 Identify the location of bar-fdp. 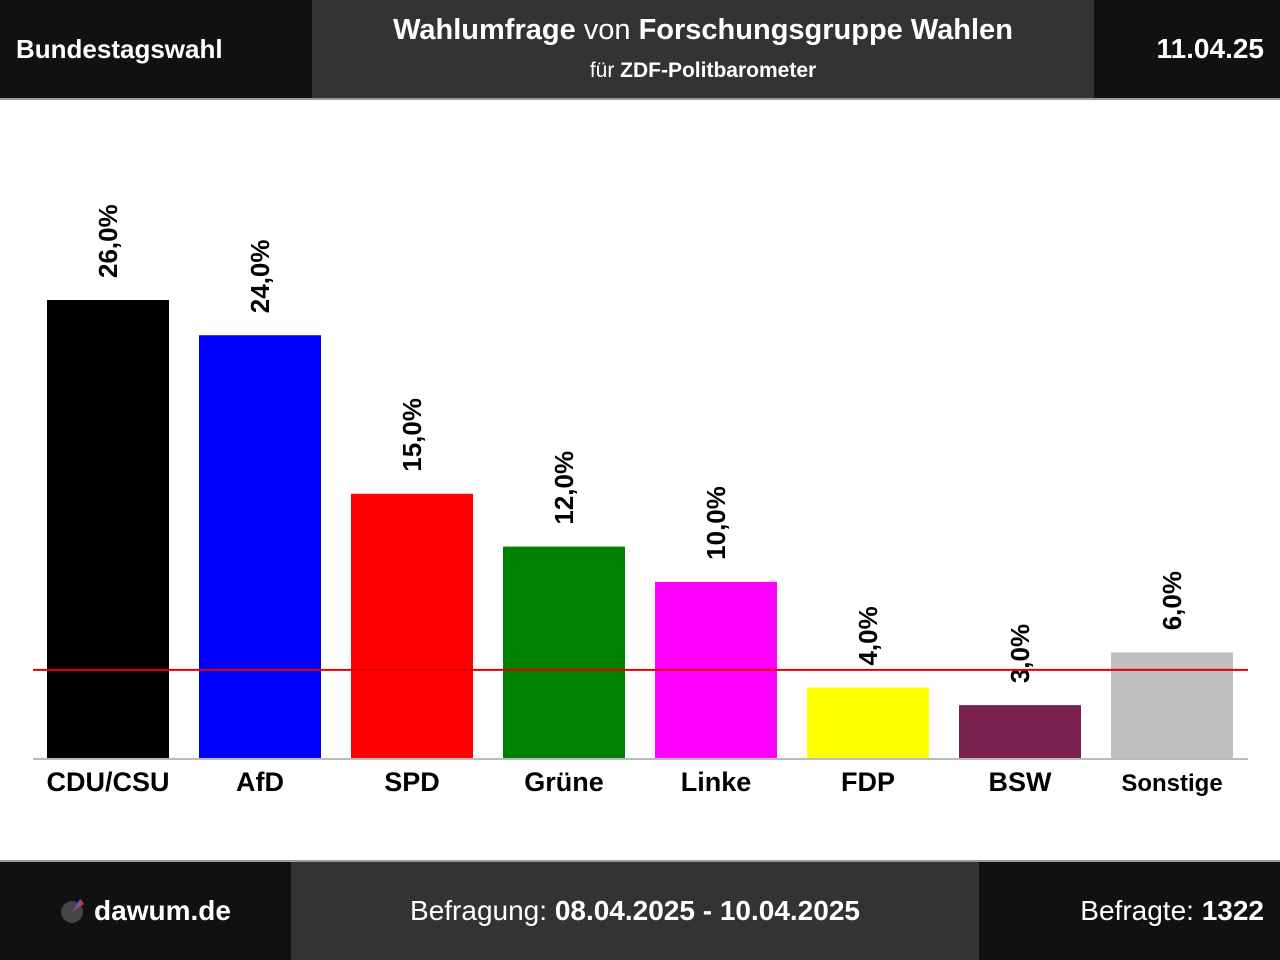
(868, 722).